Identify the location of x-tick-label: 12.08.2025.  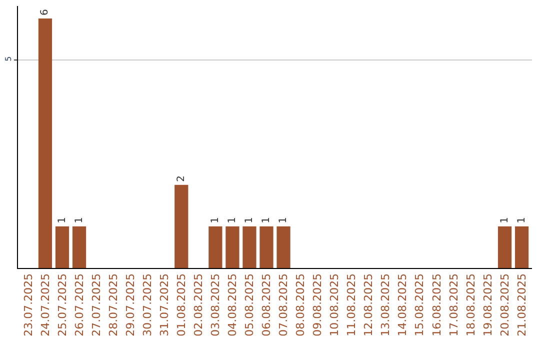
(369, 304).